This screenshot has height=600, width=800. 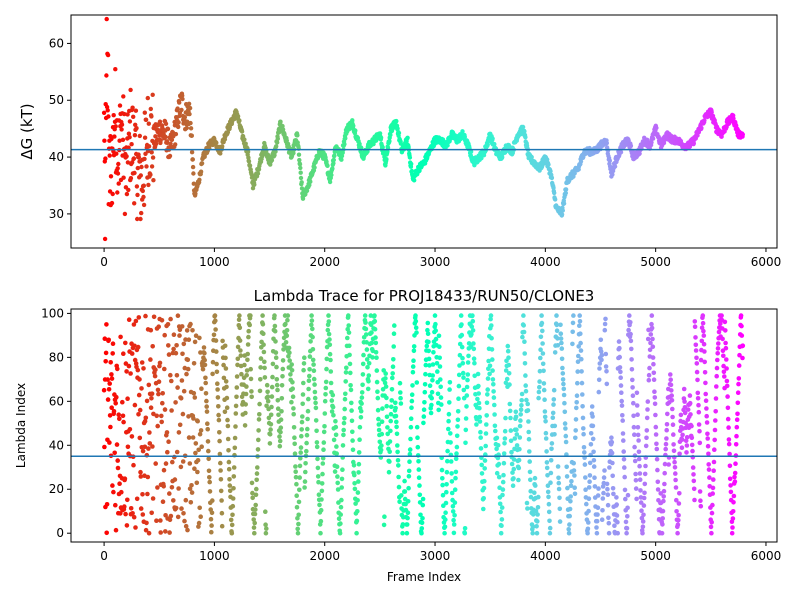 I want to click on lambda-y-tick-label: 40, so click(x=56, y=445).